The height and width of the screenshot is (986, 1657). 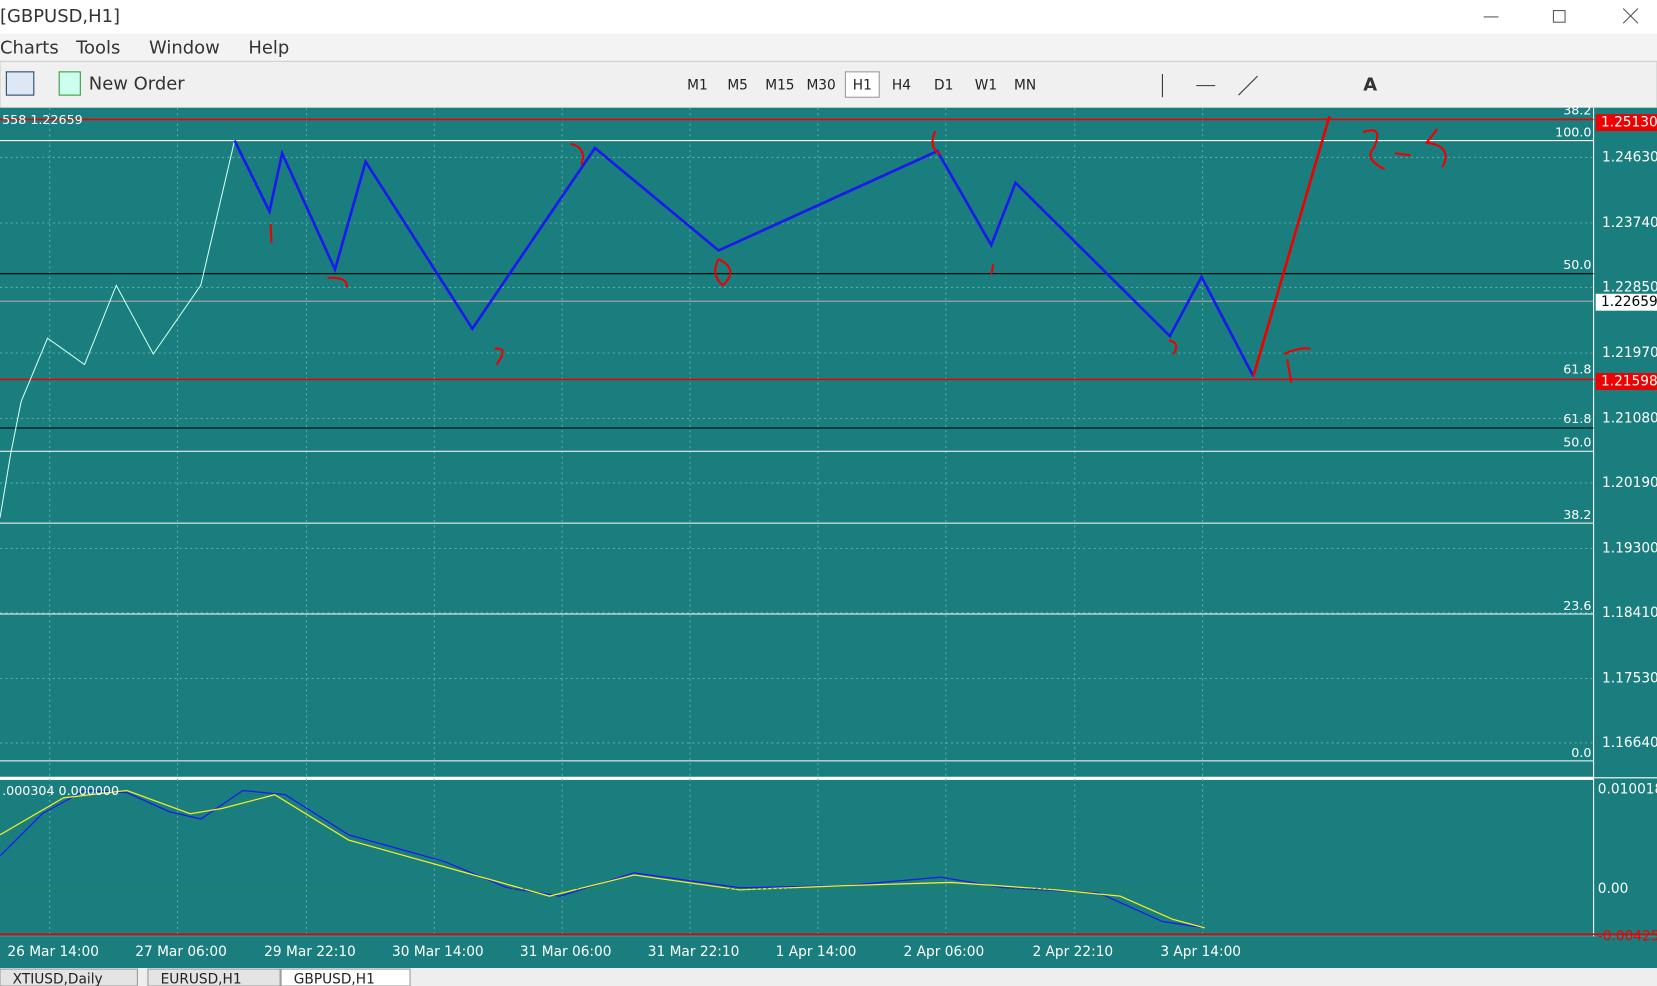 I want to click on indicator-label: 0.010018, so click(x=1627, y=789).